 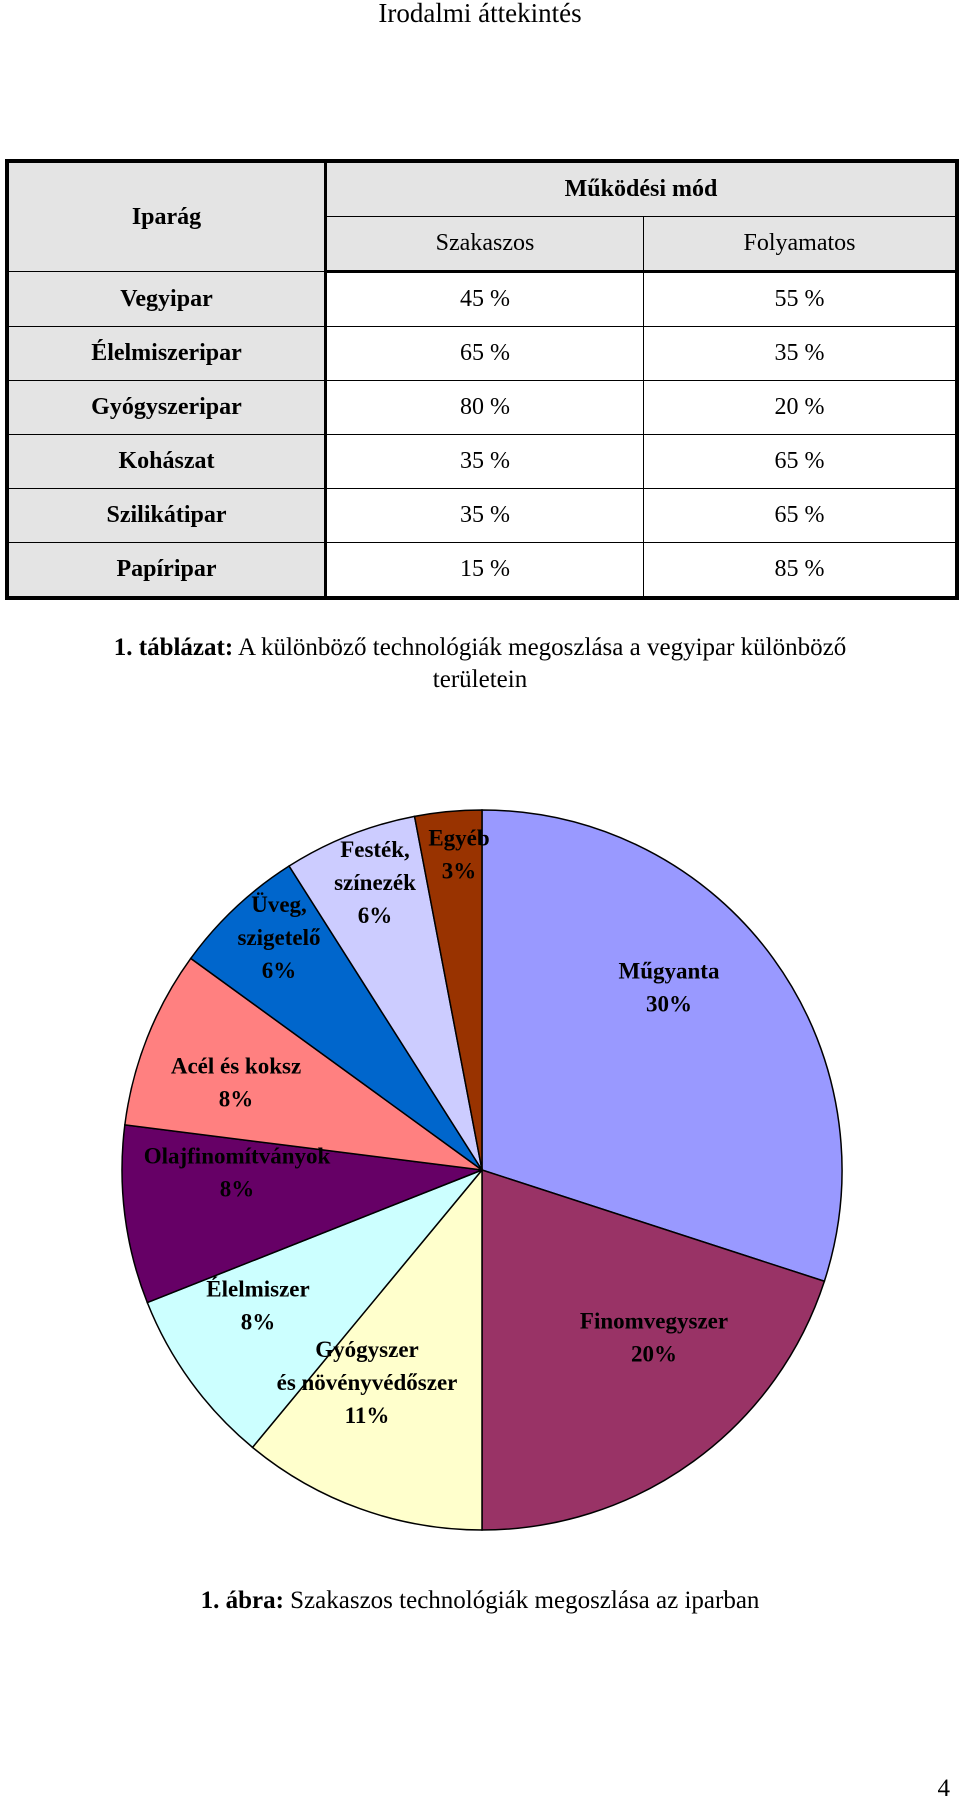 What do you see at coordinates (800, 244) in the screenshot?
I see `column-header-continuous: Folyamatos` at bounding box center [800, 244].